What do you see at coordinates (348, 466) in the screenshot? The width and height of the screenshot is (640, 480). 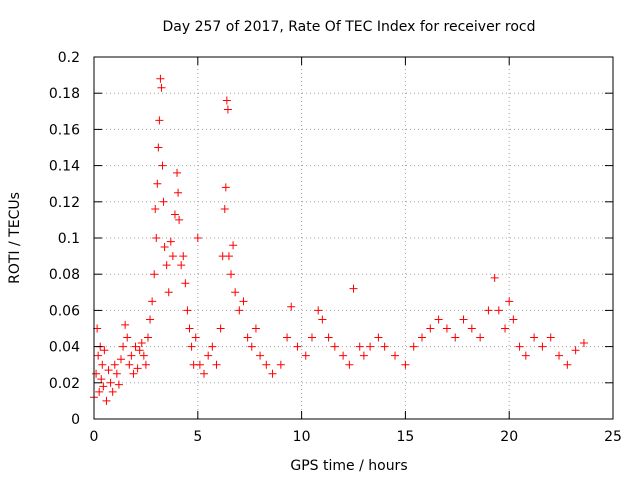 I see `x-axis-title: GPS time / hours` at bounding box center [348, 466].